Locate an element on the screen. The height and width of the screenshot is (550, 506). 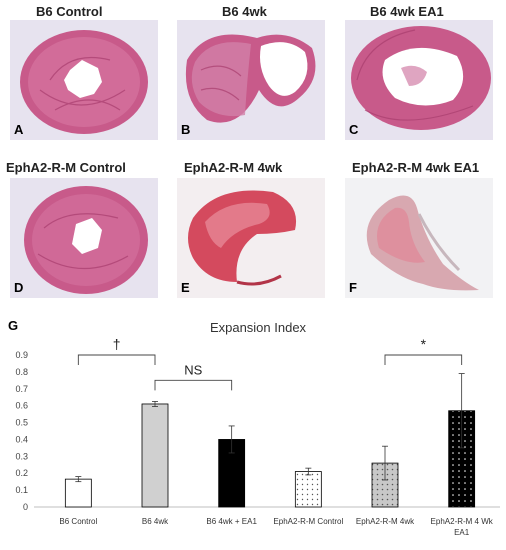
panel-letter-b: B is located at coordinates (186, 129).